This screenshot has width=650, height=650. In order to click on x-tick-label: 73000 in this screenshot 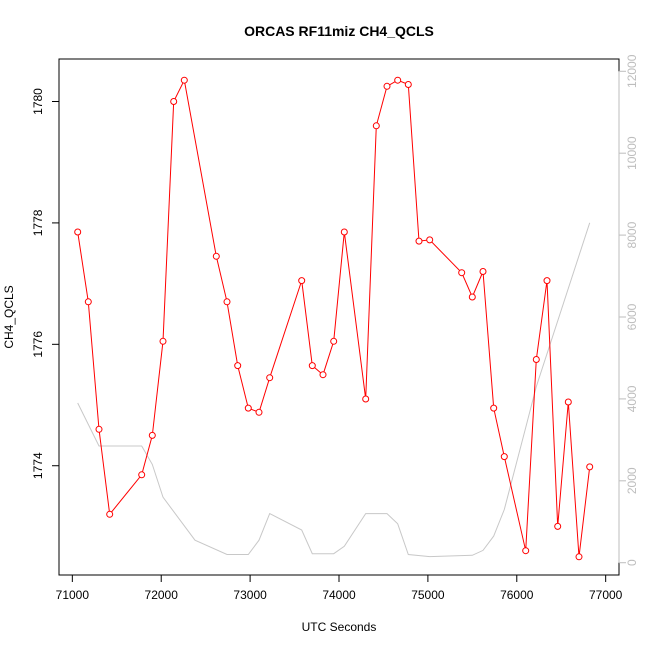, I will do `click(250, 595)`.